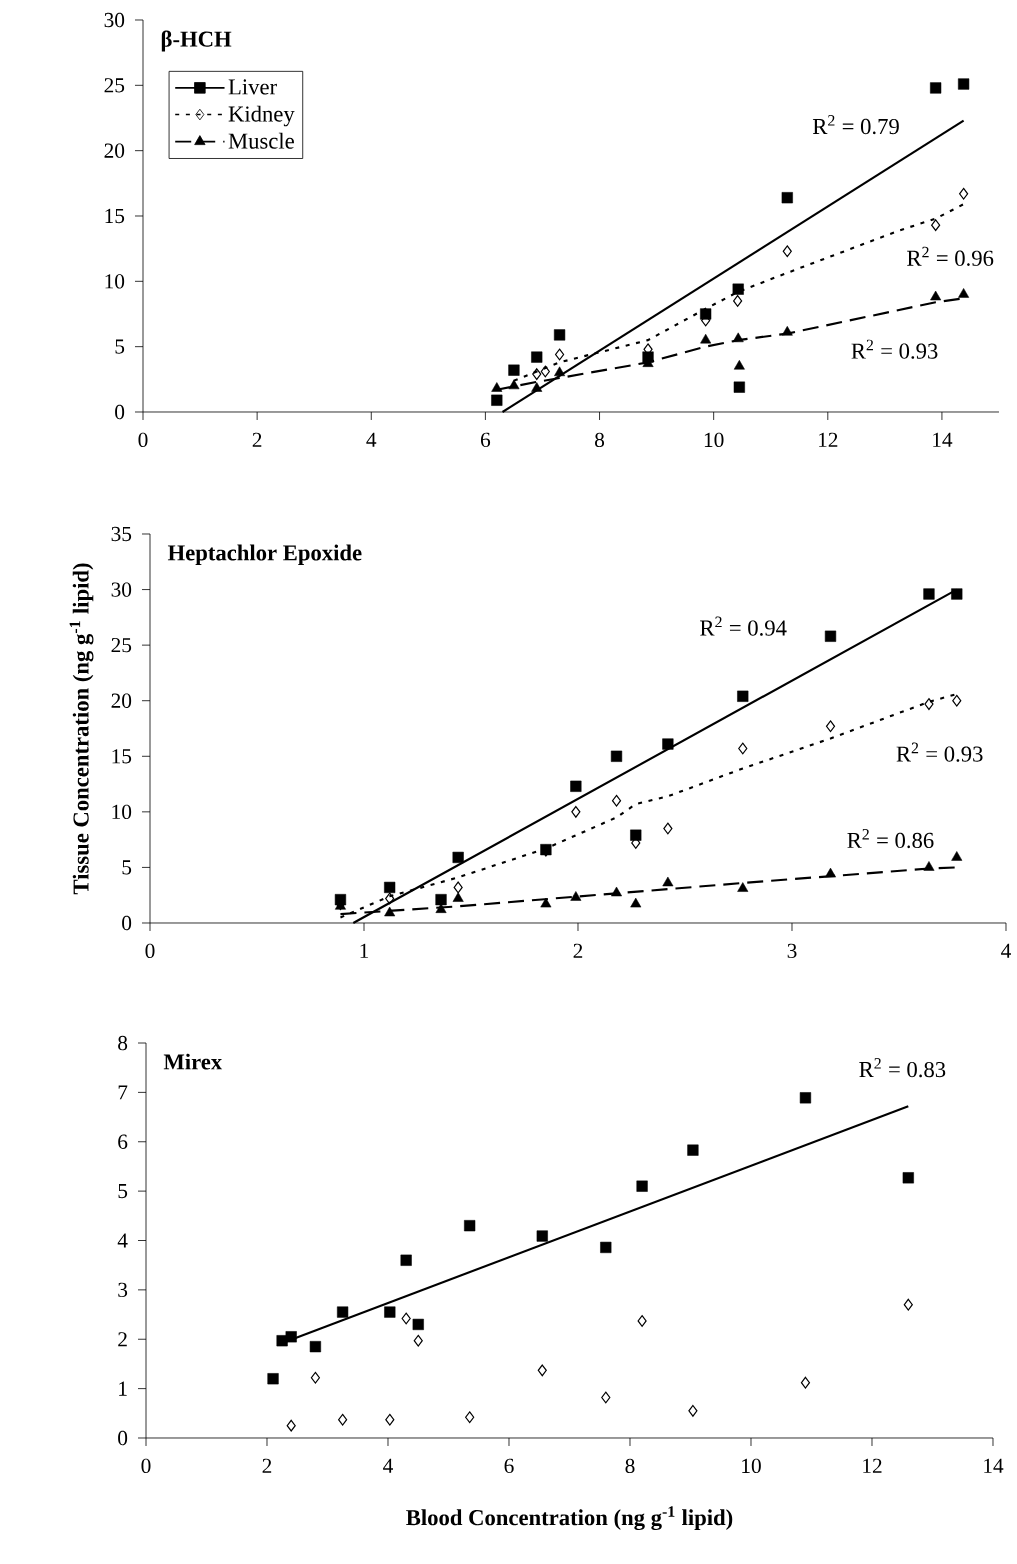 This screenshot has width=1017, height=1564. Describe the element at coordinates (792, 951) in the screenshot. I see `x-tick-label: 3` at that location.